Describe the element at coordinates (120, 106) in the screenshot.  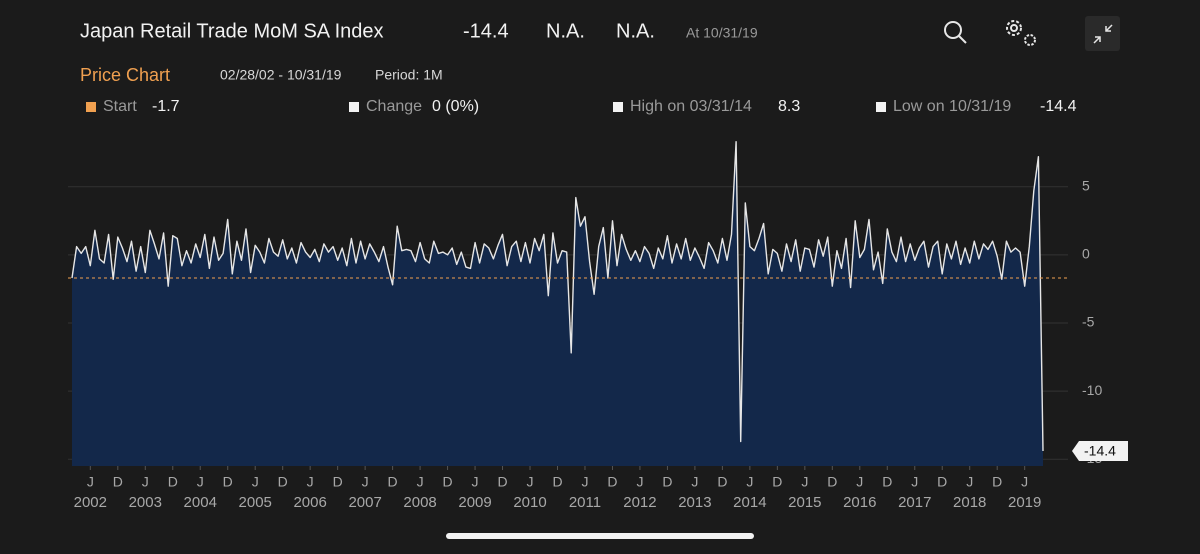
I see `legend-label: Start` at that location.